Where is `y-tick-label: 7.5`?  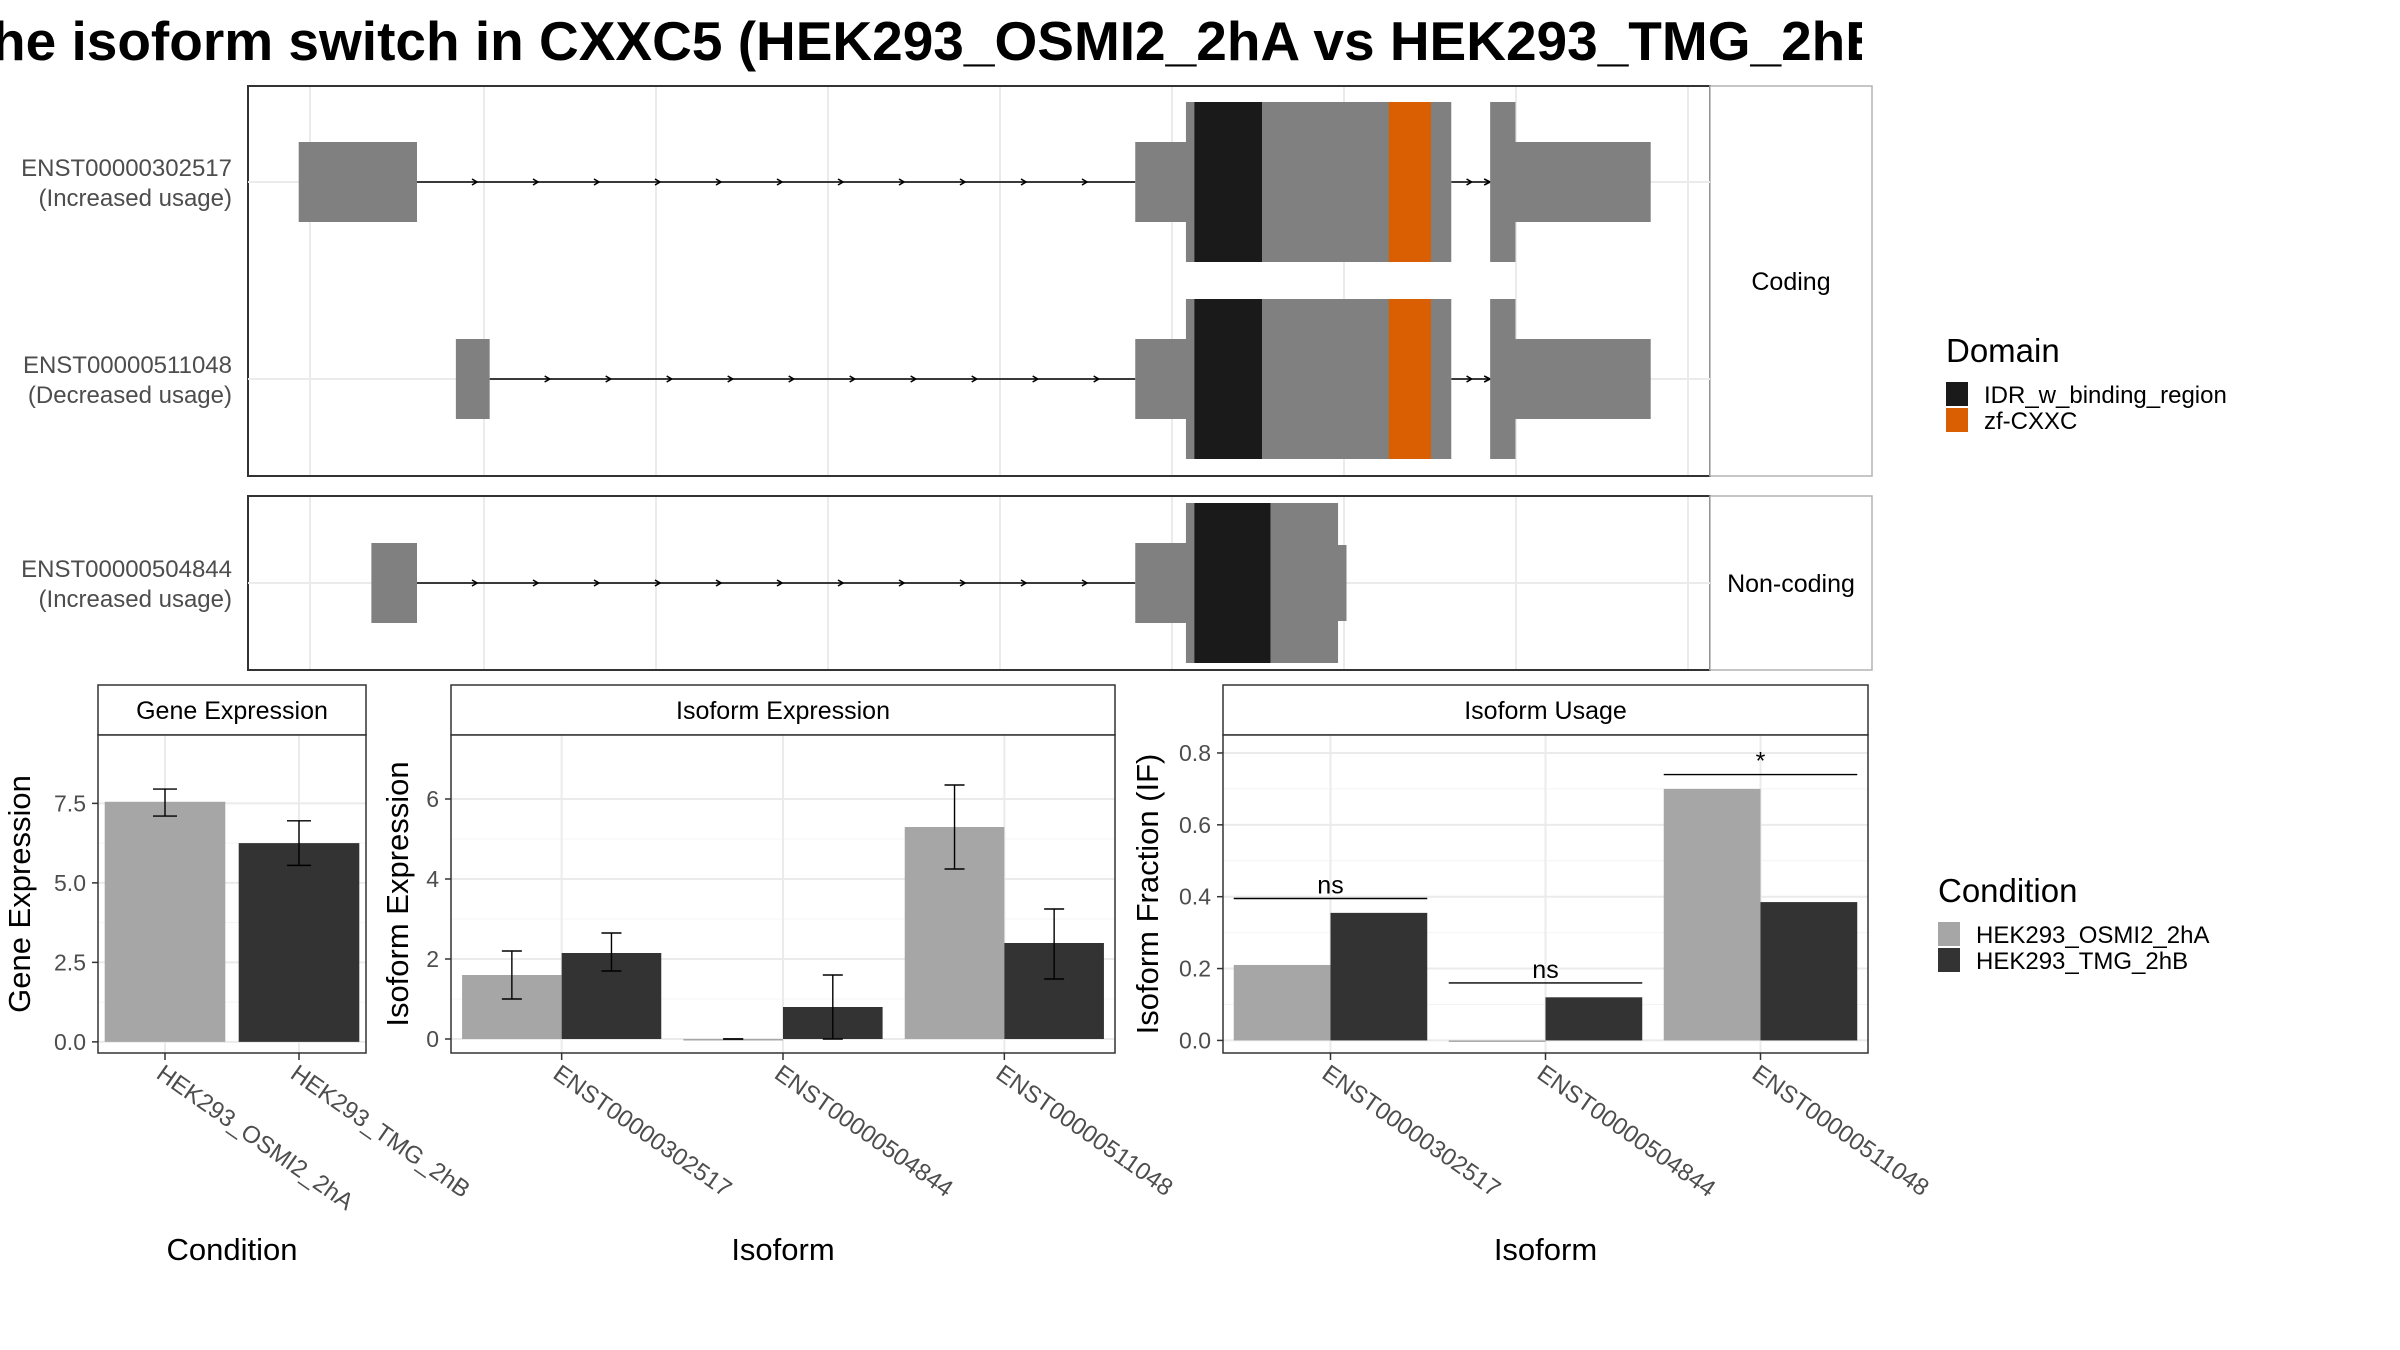
y-tick-label: 7.5 is located at coordinates (70, 803).